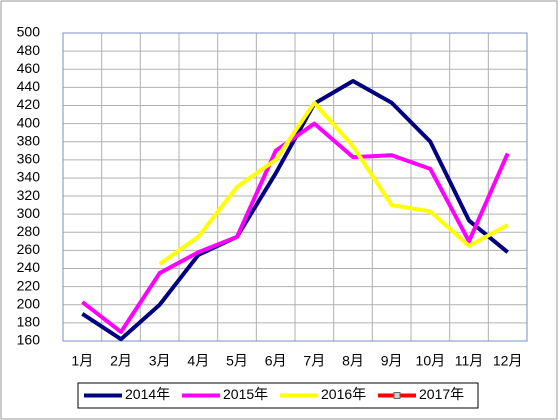 The width and height of the screenshot is (558, 420). Describe the element at coordinates (397, 395) in the screenshot. I see `legend-marker` at that location.